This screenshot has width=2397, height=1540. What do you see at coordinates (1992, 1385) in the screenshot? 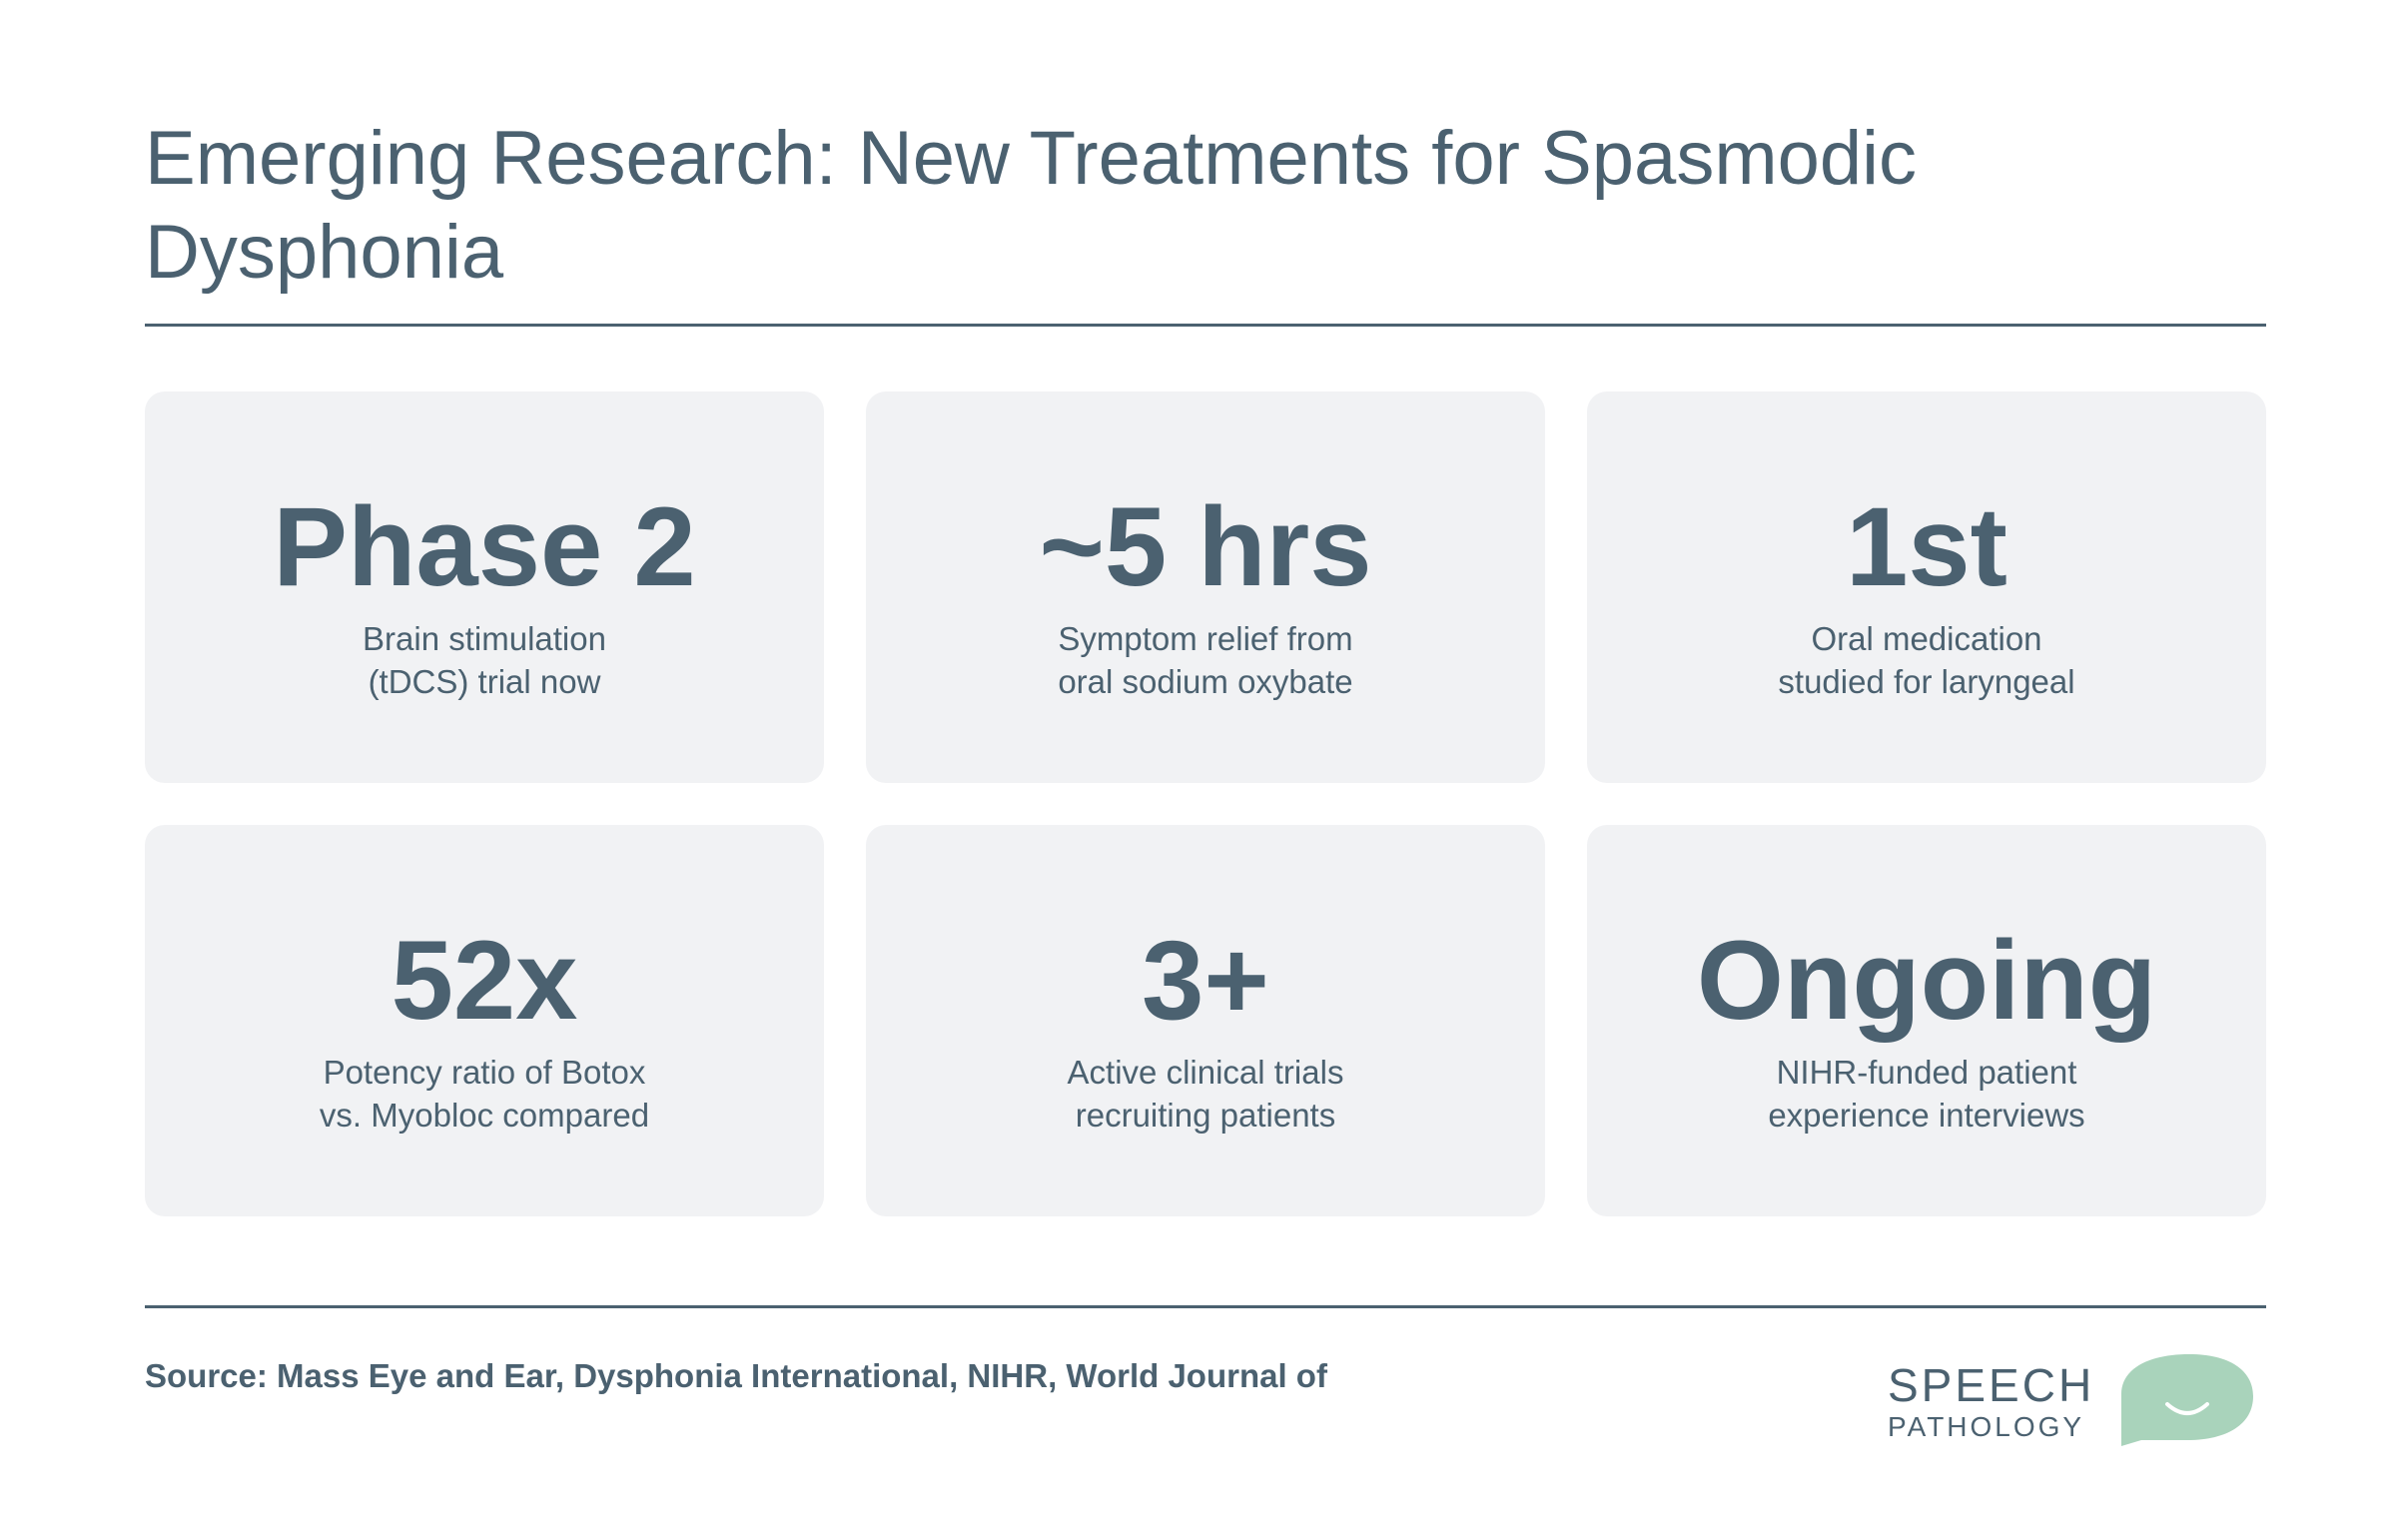
I see `logo-text-speech: SPEECH` at bounding box center [1992, 1385].